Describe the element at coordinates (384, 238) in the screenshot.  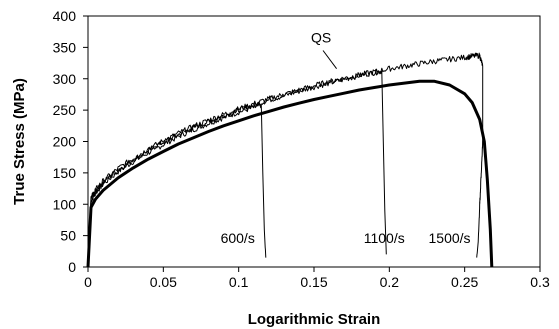
I see `annotation-1100-s: 1100/s` at that location.